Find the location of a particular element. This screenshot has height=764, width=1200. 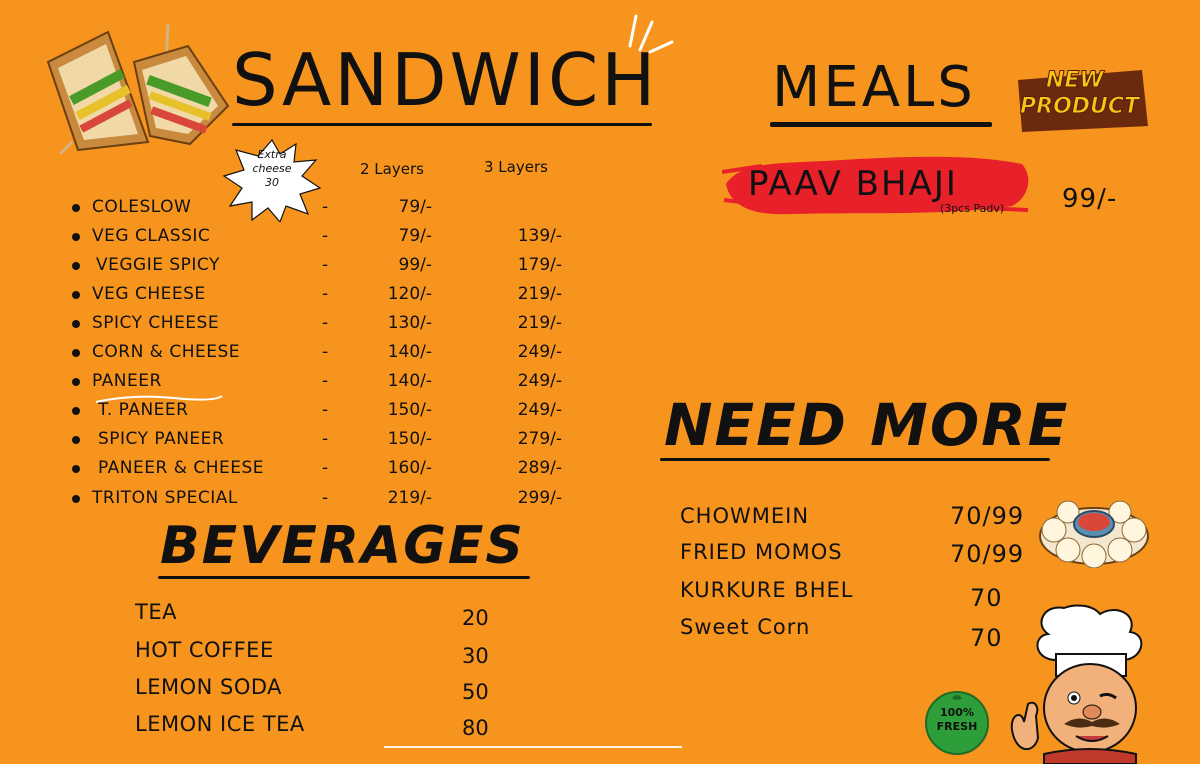

column-header-2-layers: 2 Layers is located at coordinates (392, 169).